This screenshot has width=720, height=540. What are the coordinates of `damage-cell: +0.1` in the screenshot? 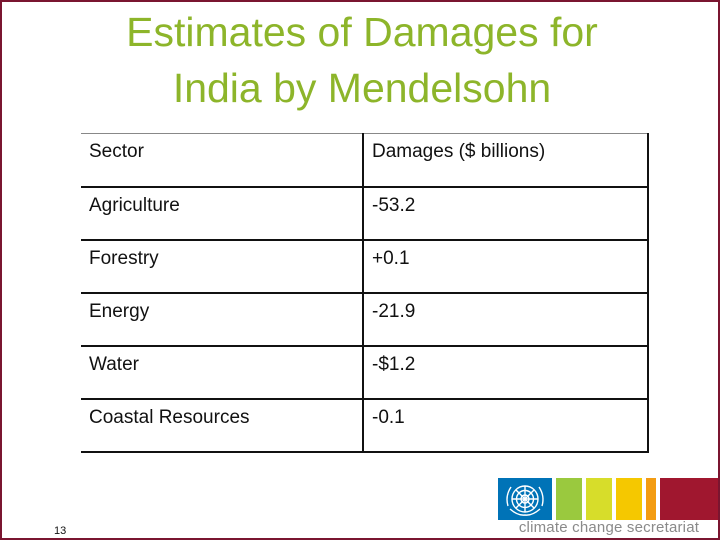 It's located at (506, 266).